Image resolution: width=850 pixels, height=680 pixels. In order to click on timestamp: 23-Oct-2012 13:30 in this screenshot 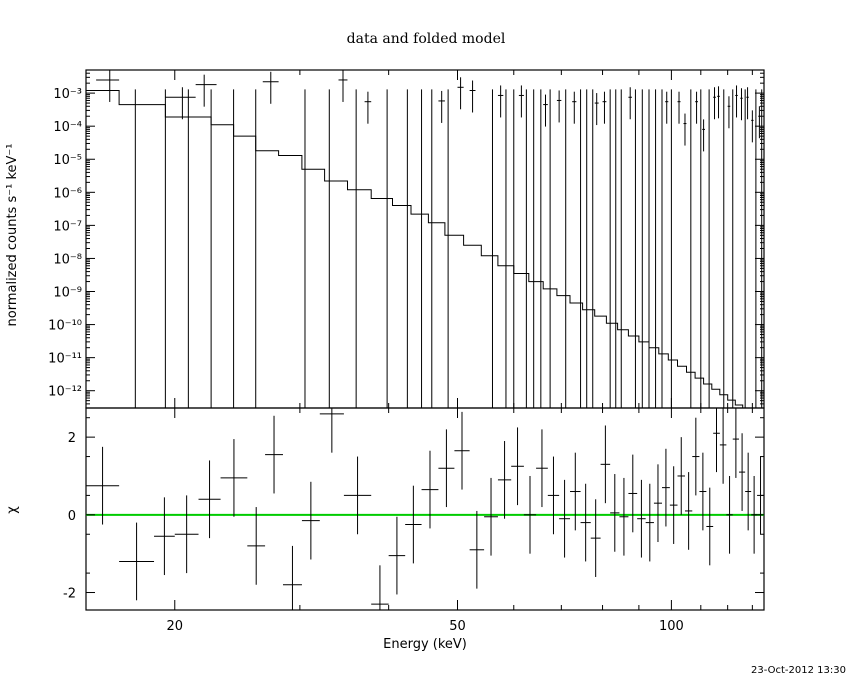, I will do `click(798, 670)`.